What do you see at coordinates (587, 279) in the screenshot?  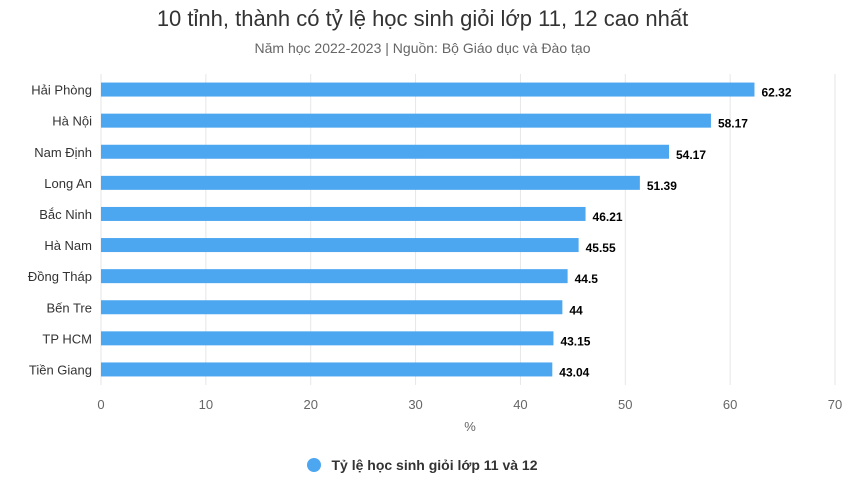 I see `data-label: 44.5` at bounding box center [587, 279].